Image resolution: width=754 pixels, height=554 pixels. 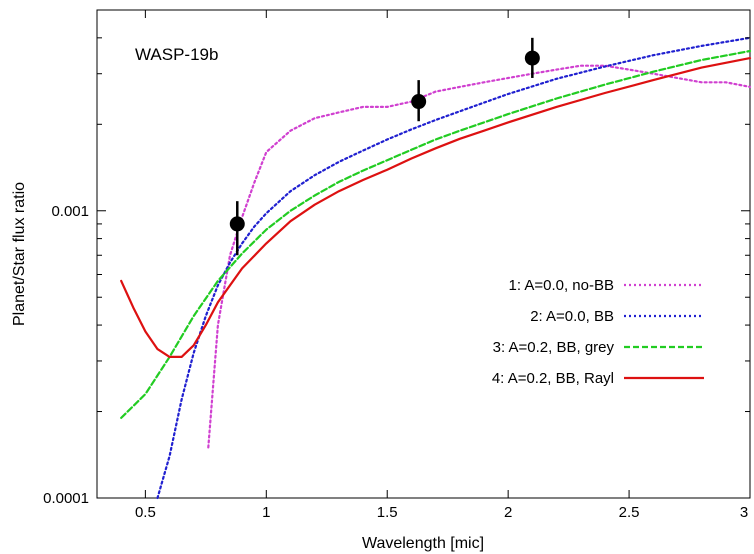 I want to click on x-tick-label: 3, so click(x=744, y=512).